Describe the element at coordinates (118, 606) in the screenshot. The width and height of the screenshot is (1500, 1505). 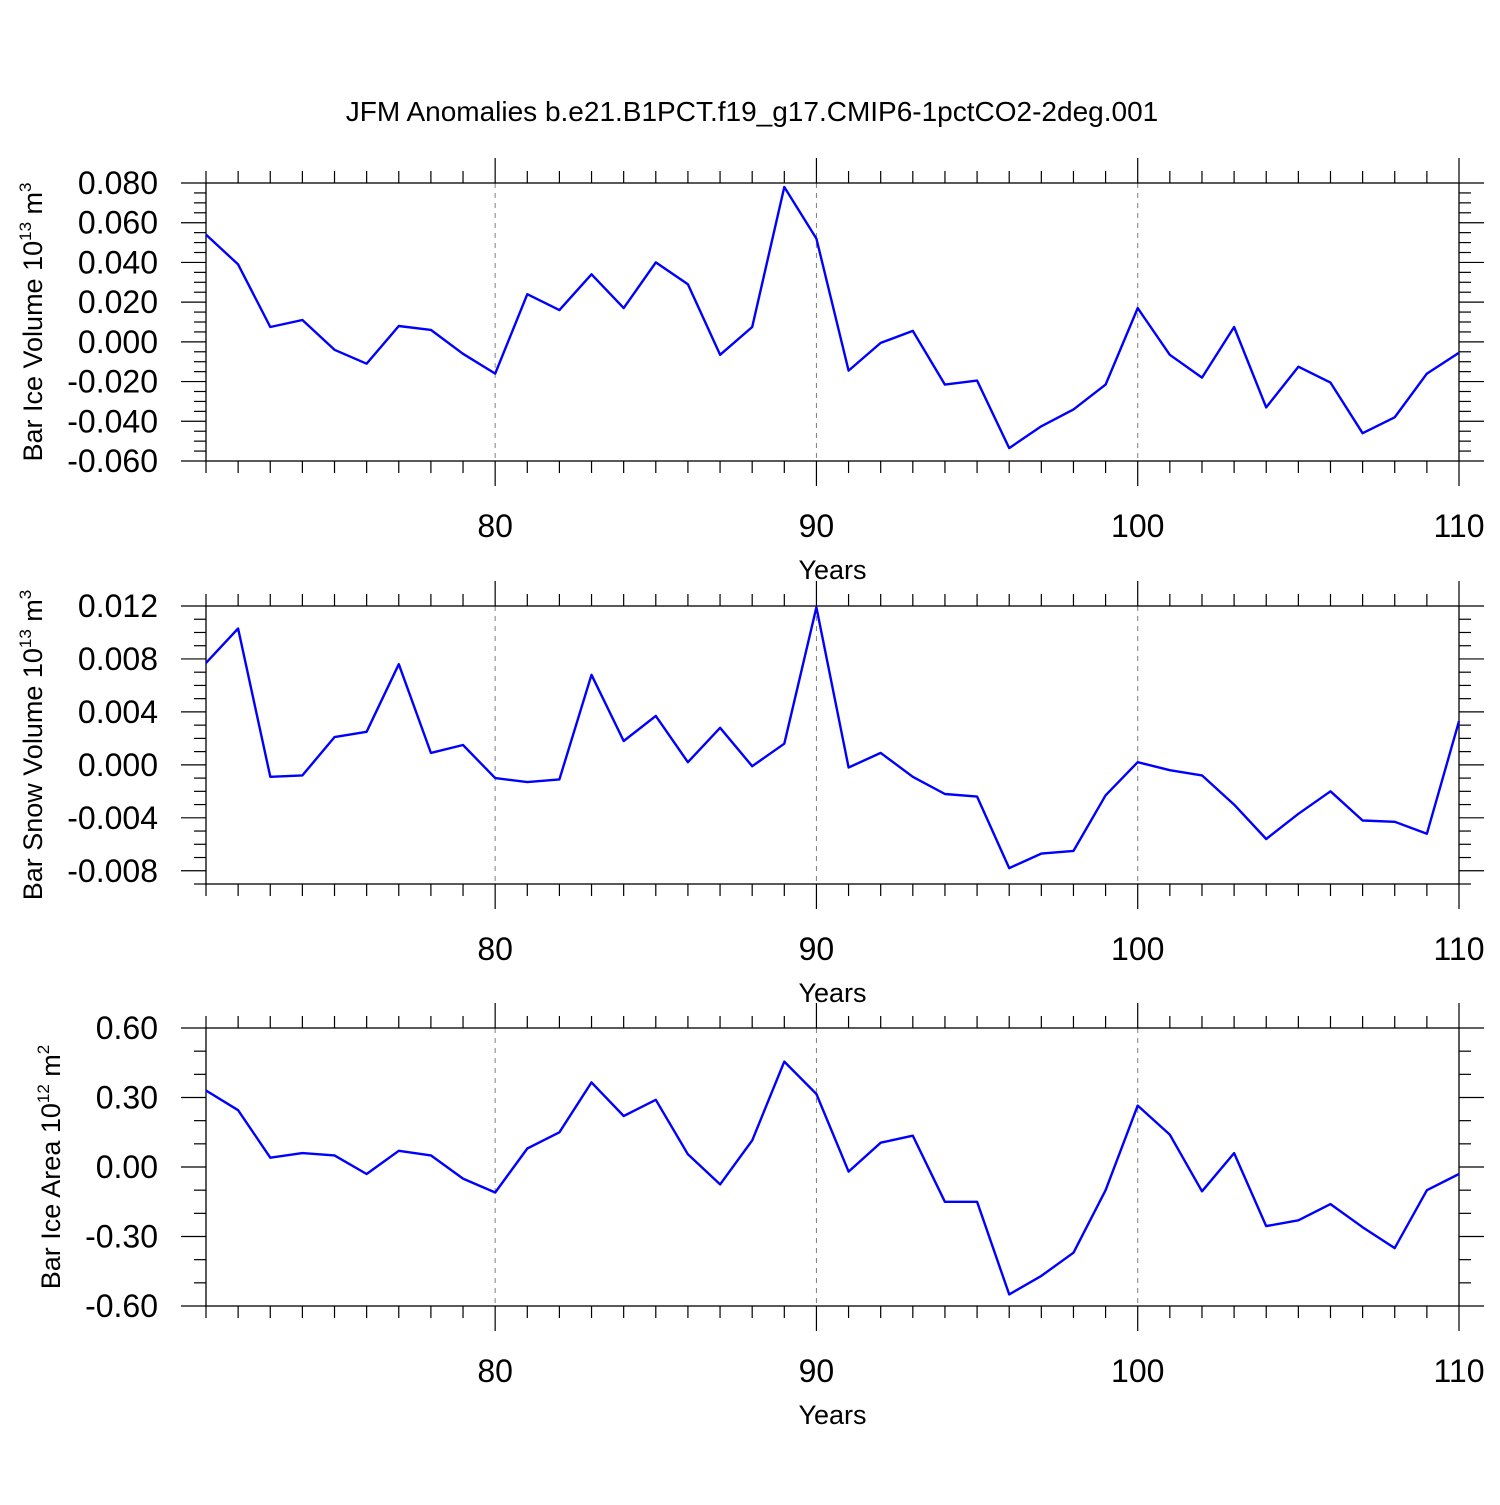
I see `panel-2-y-tick-label: 0.012` at that location.